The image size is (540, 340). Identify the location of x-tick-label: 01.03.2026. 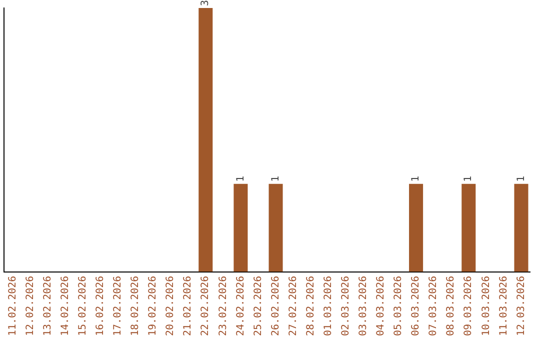
(328, 306).